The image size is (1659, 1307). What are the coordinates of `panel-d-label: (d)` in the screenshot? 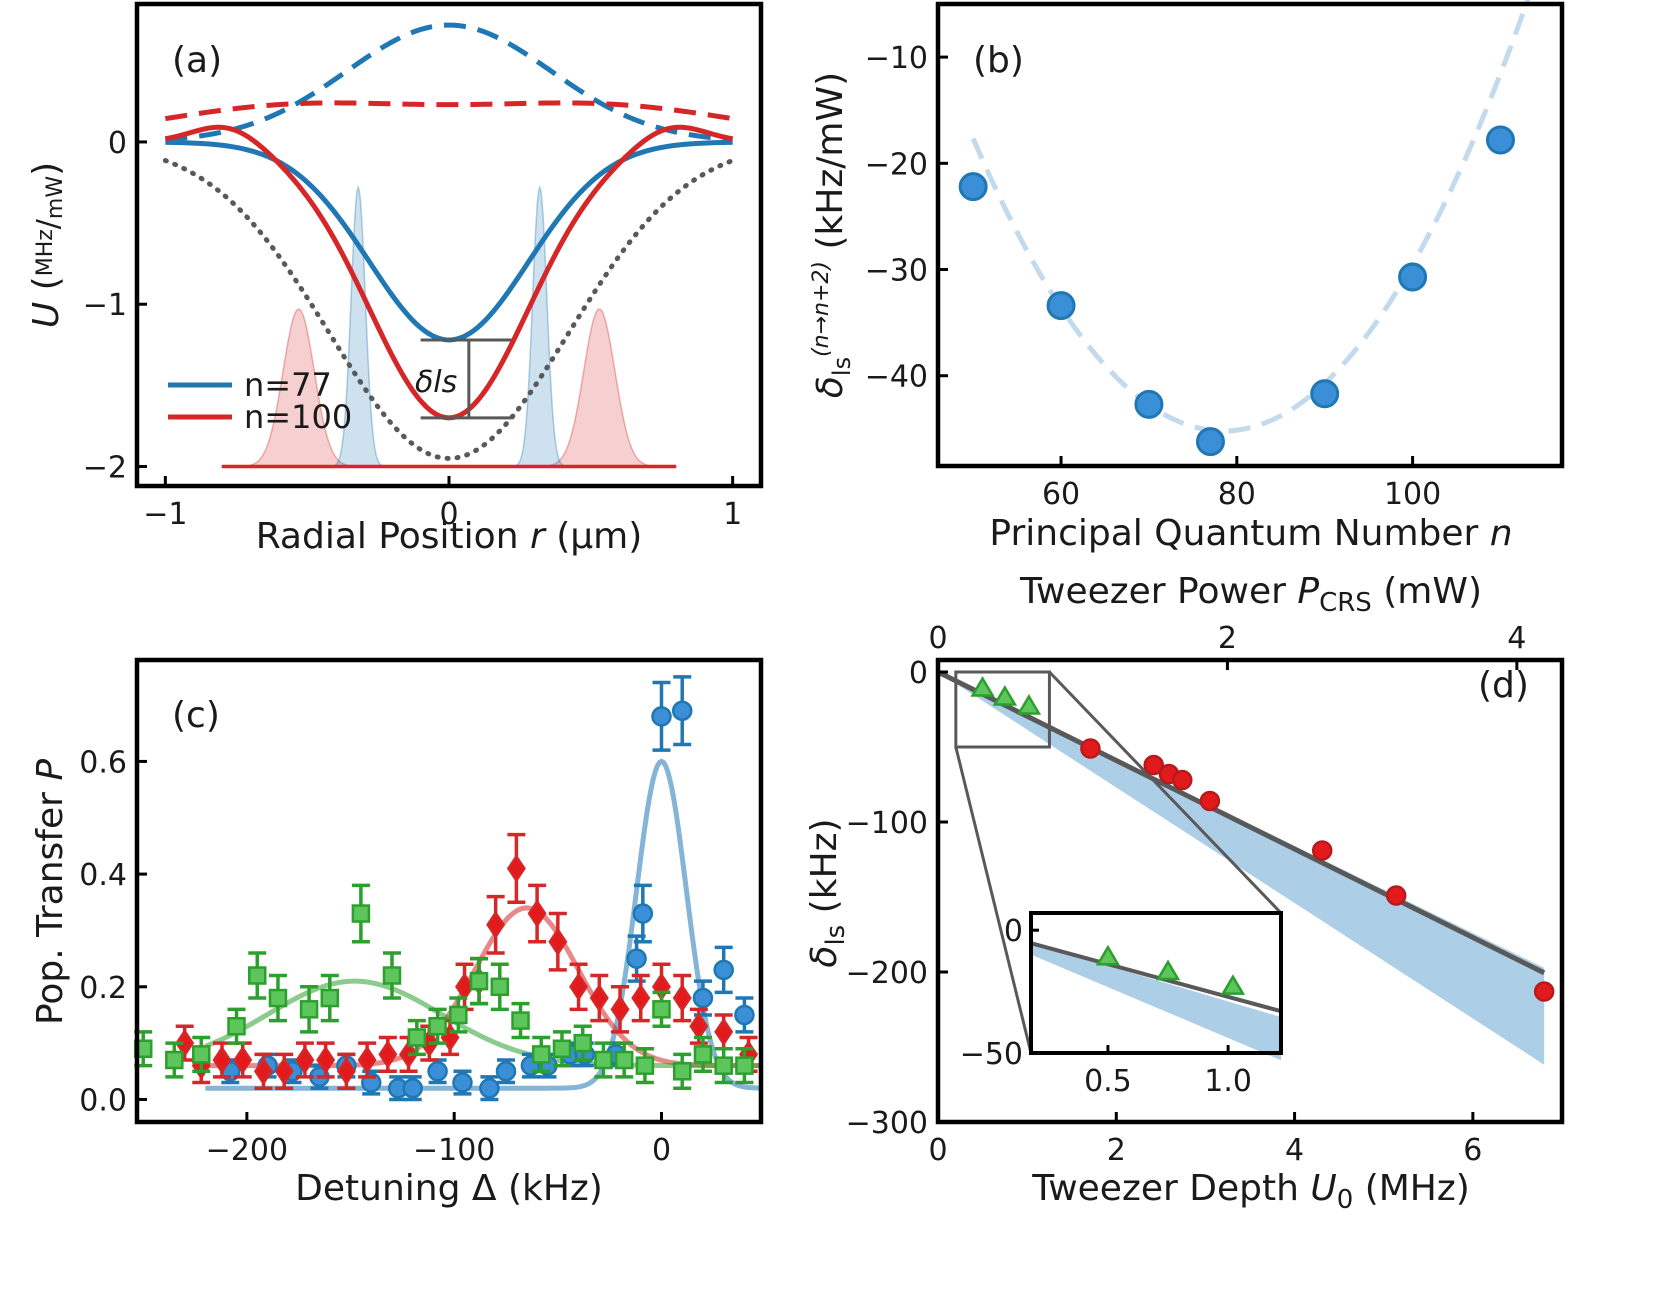 It's located at (1503, 685).